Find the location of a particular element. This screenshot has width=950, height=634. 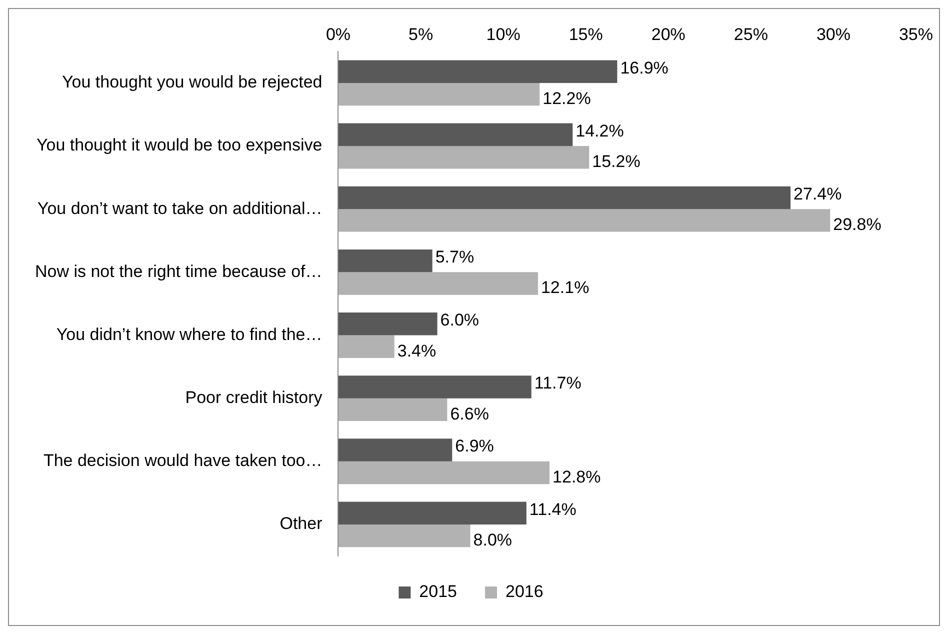

data-label: 14.2% is located at coordinates (600, 130).